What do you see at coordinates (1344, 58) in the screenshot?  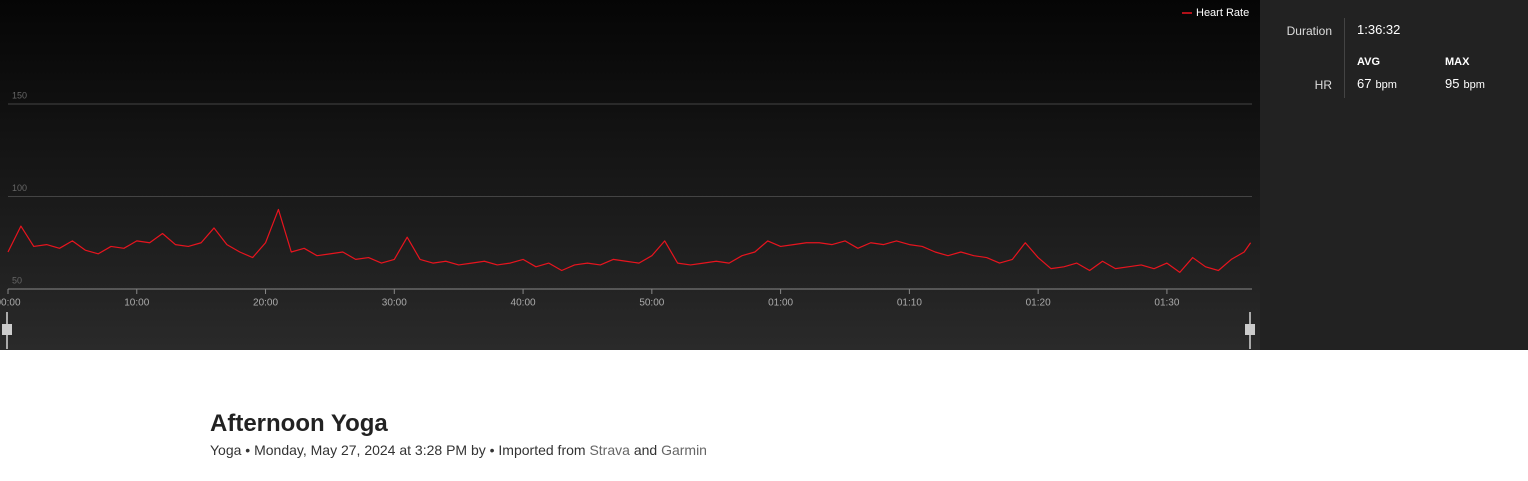 I see `divider` at bounding box center [1344, 58].